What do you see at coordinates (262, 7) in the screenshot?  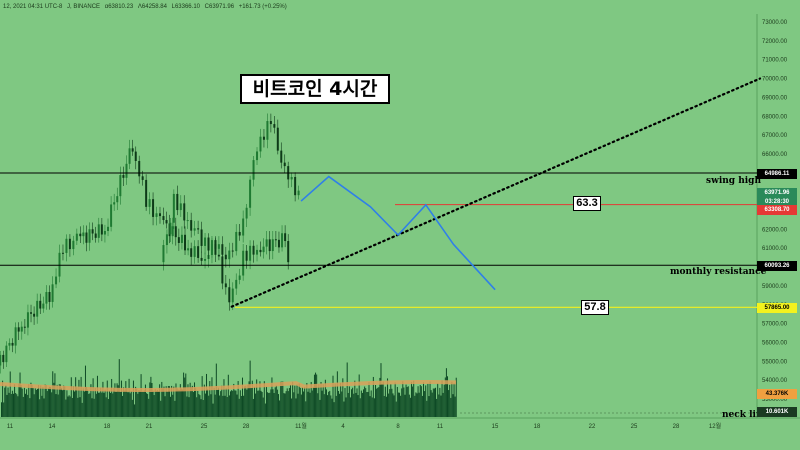 I see `change-value: +161.73 (+0.25%)` at bounding box center [262, 7].